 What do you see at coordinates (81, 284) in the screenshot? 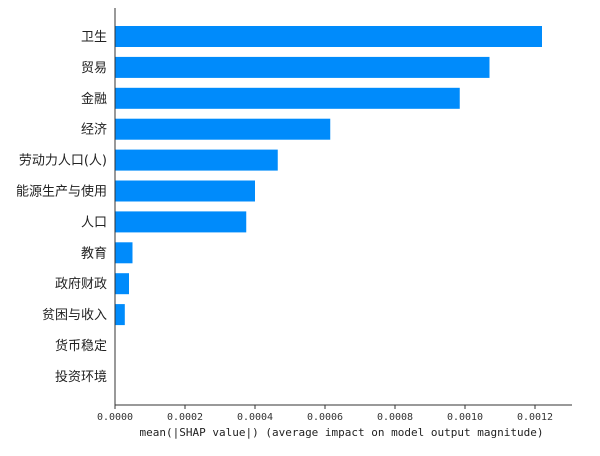
I see `category-label-8: 政府财政` at bounding box center [81, 284].